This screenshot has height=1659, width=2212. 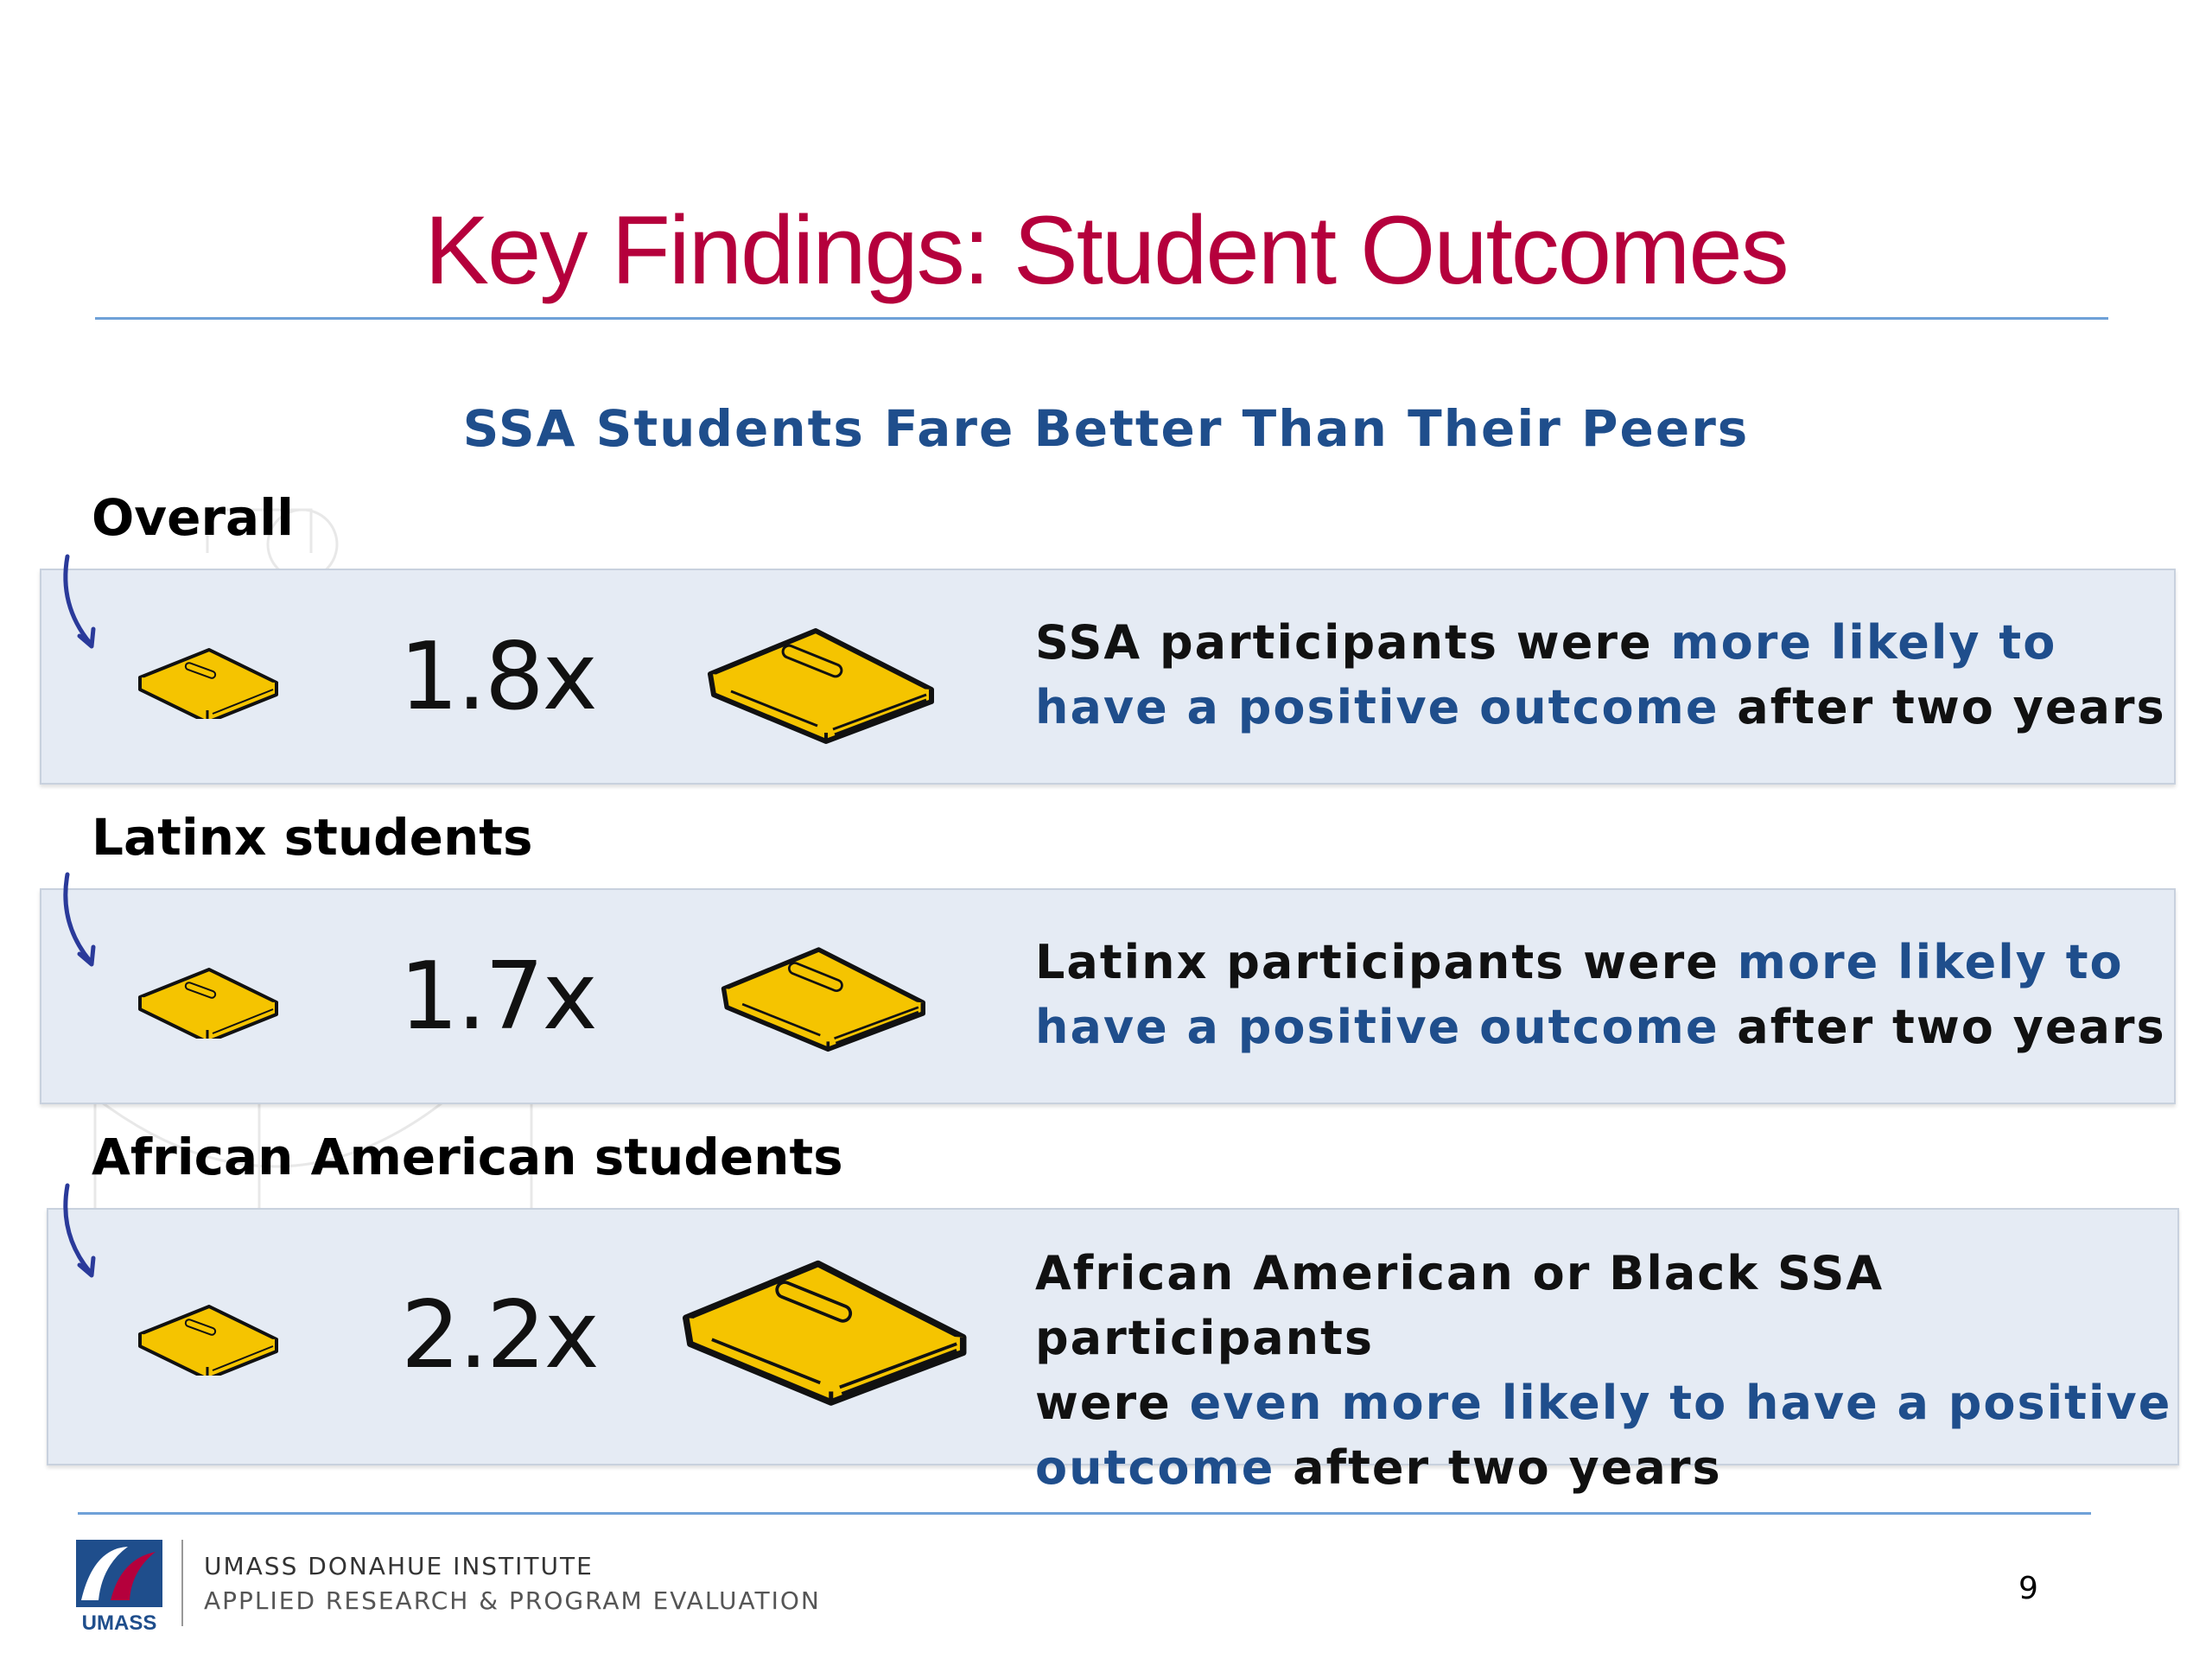 I want to click on ratio-value-african-american: 2.2x, so click(x=500, y=1335).